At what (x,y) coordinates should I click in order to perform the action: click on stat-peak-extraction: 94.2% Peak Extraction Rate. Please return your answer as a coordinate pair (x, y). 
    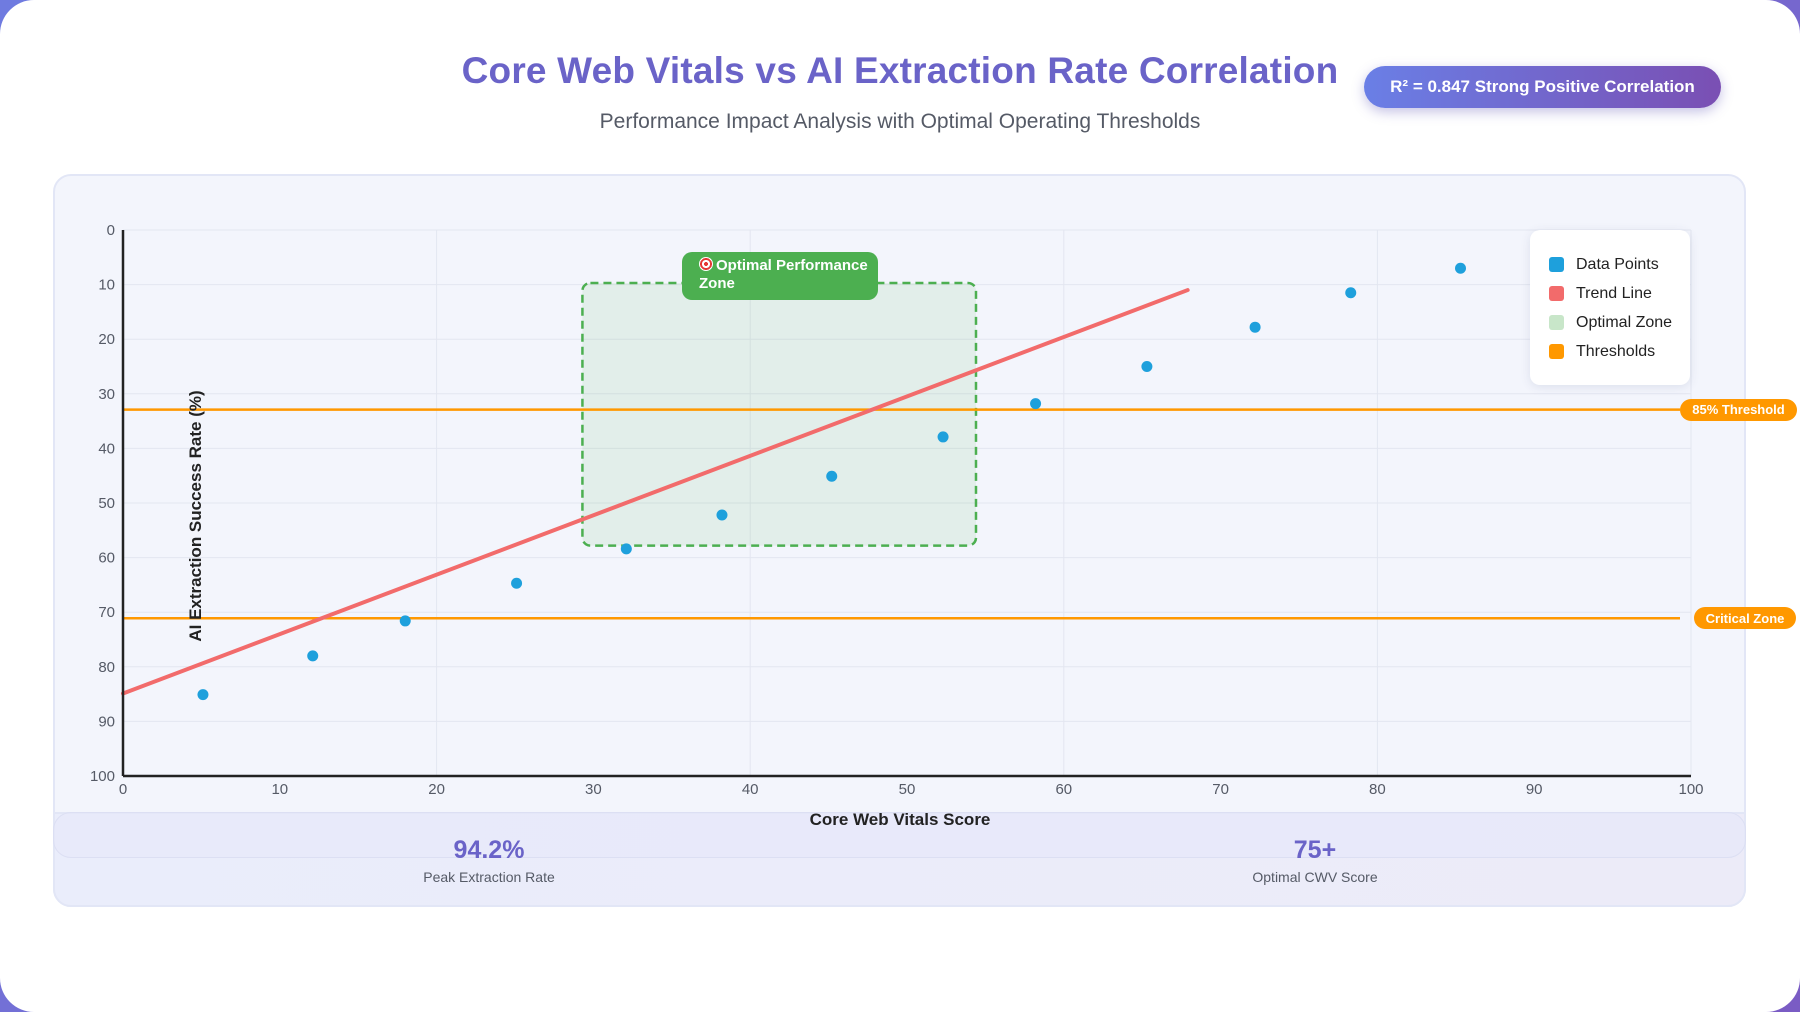
    Looking at the image, I should click on (489, 860).